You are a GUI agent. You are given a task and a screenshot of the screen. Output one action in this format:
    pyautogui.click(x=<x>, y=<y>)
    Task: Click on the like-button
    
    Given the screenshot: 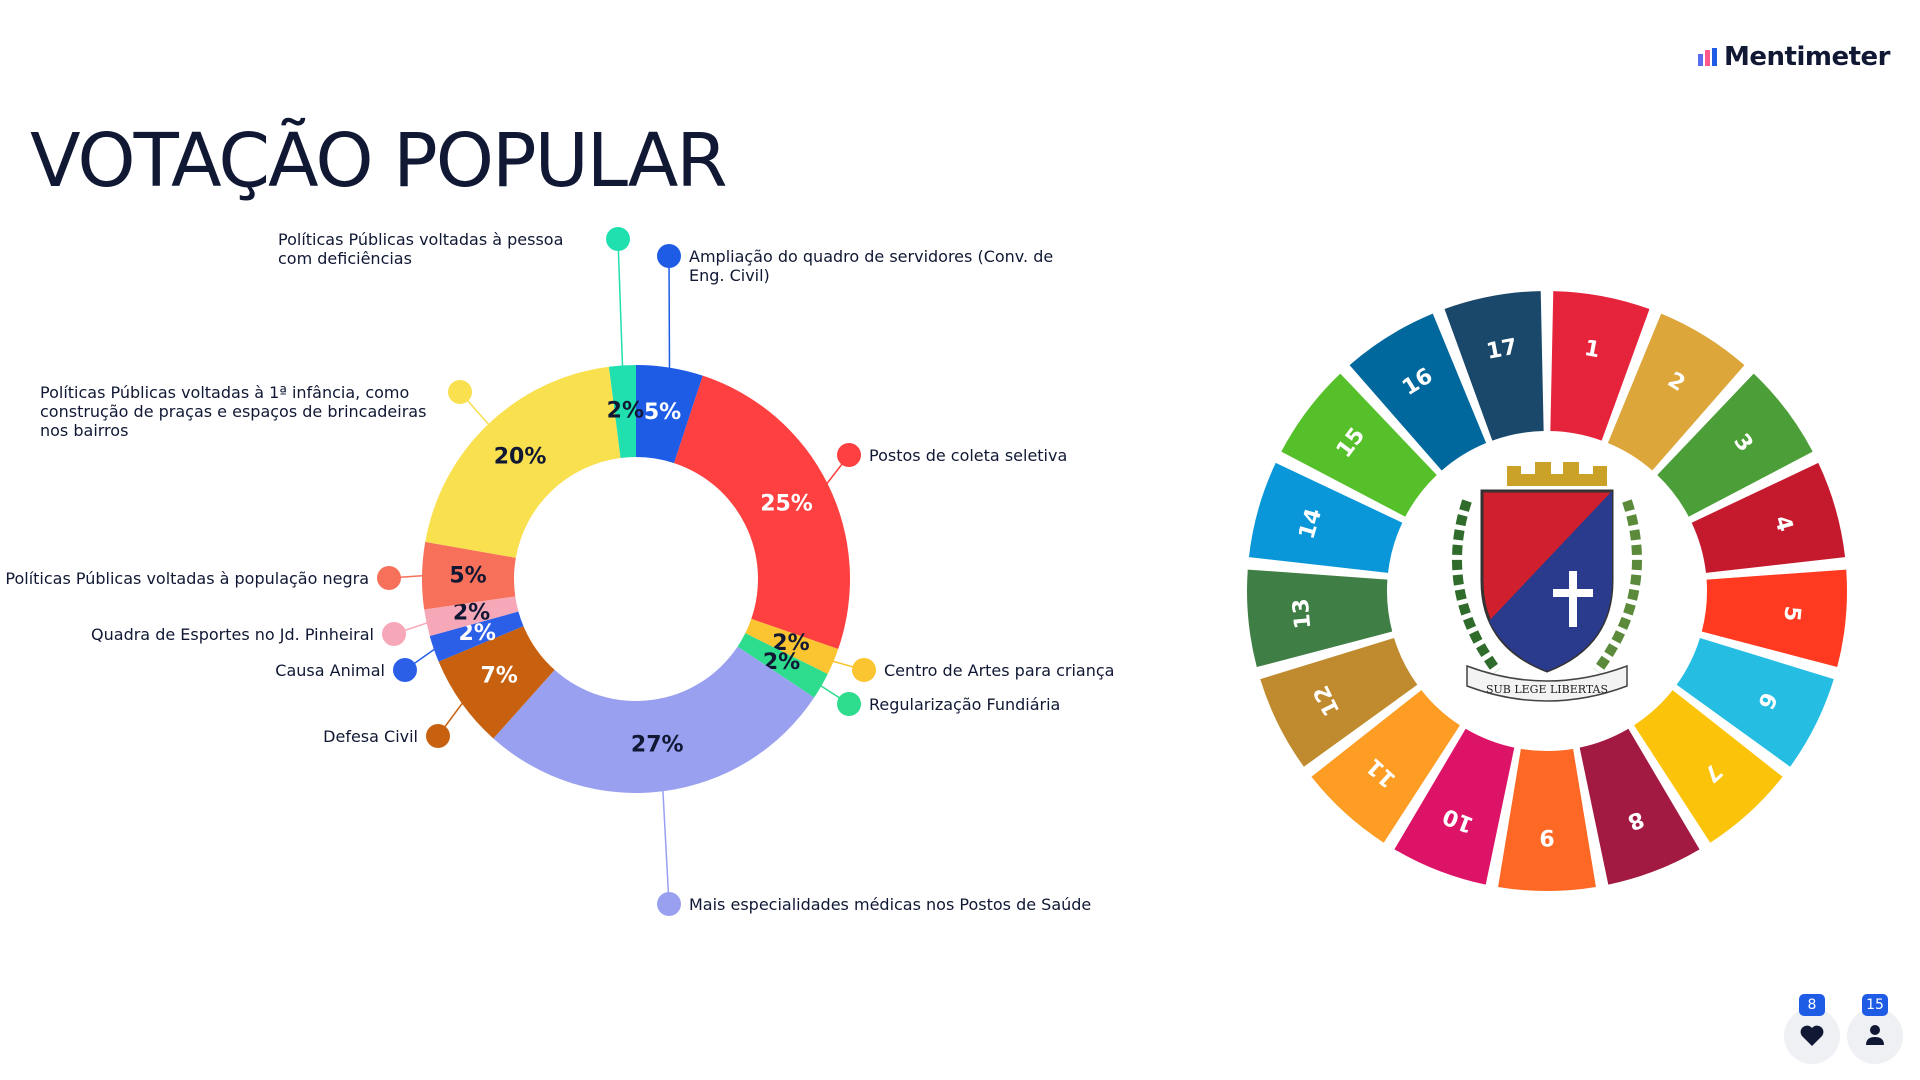 What is the action you would take?
    pyautogui.click(x=1812, y=1036)
    